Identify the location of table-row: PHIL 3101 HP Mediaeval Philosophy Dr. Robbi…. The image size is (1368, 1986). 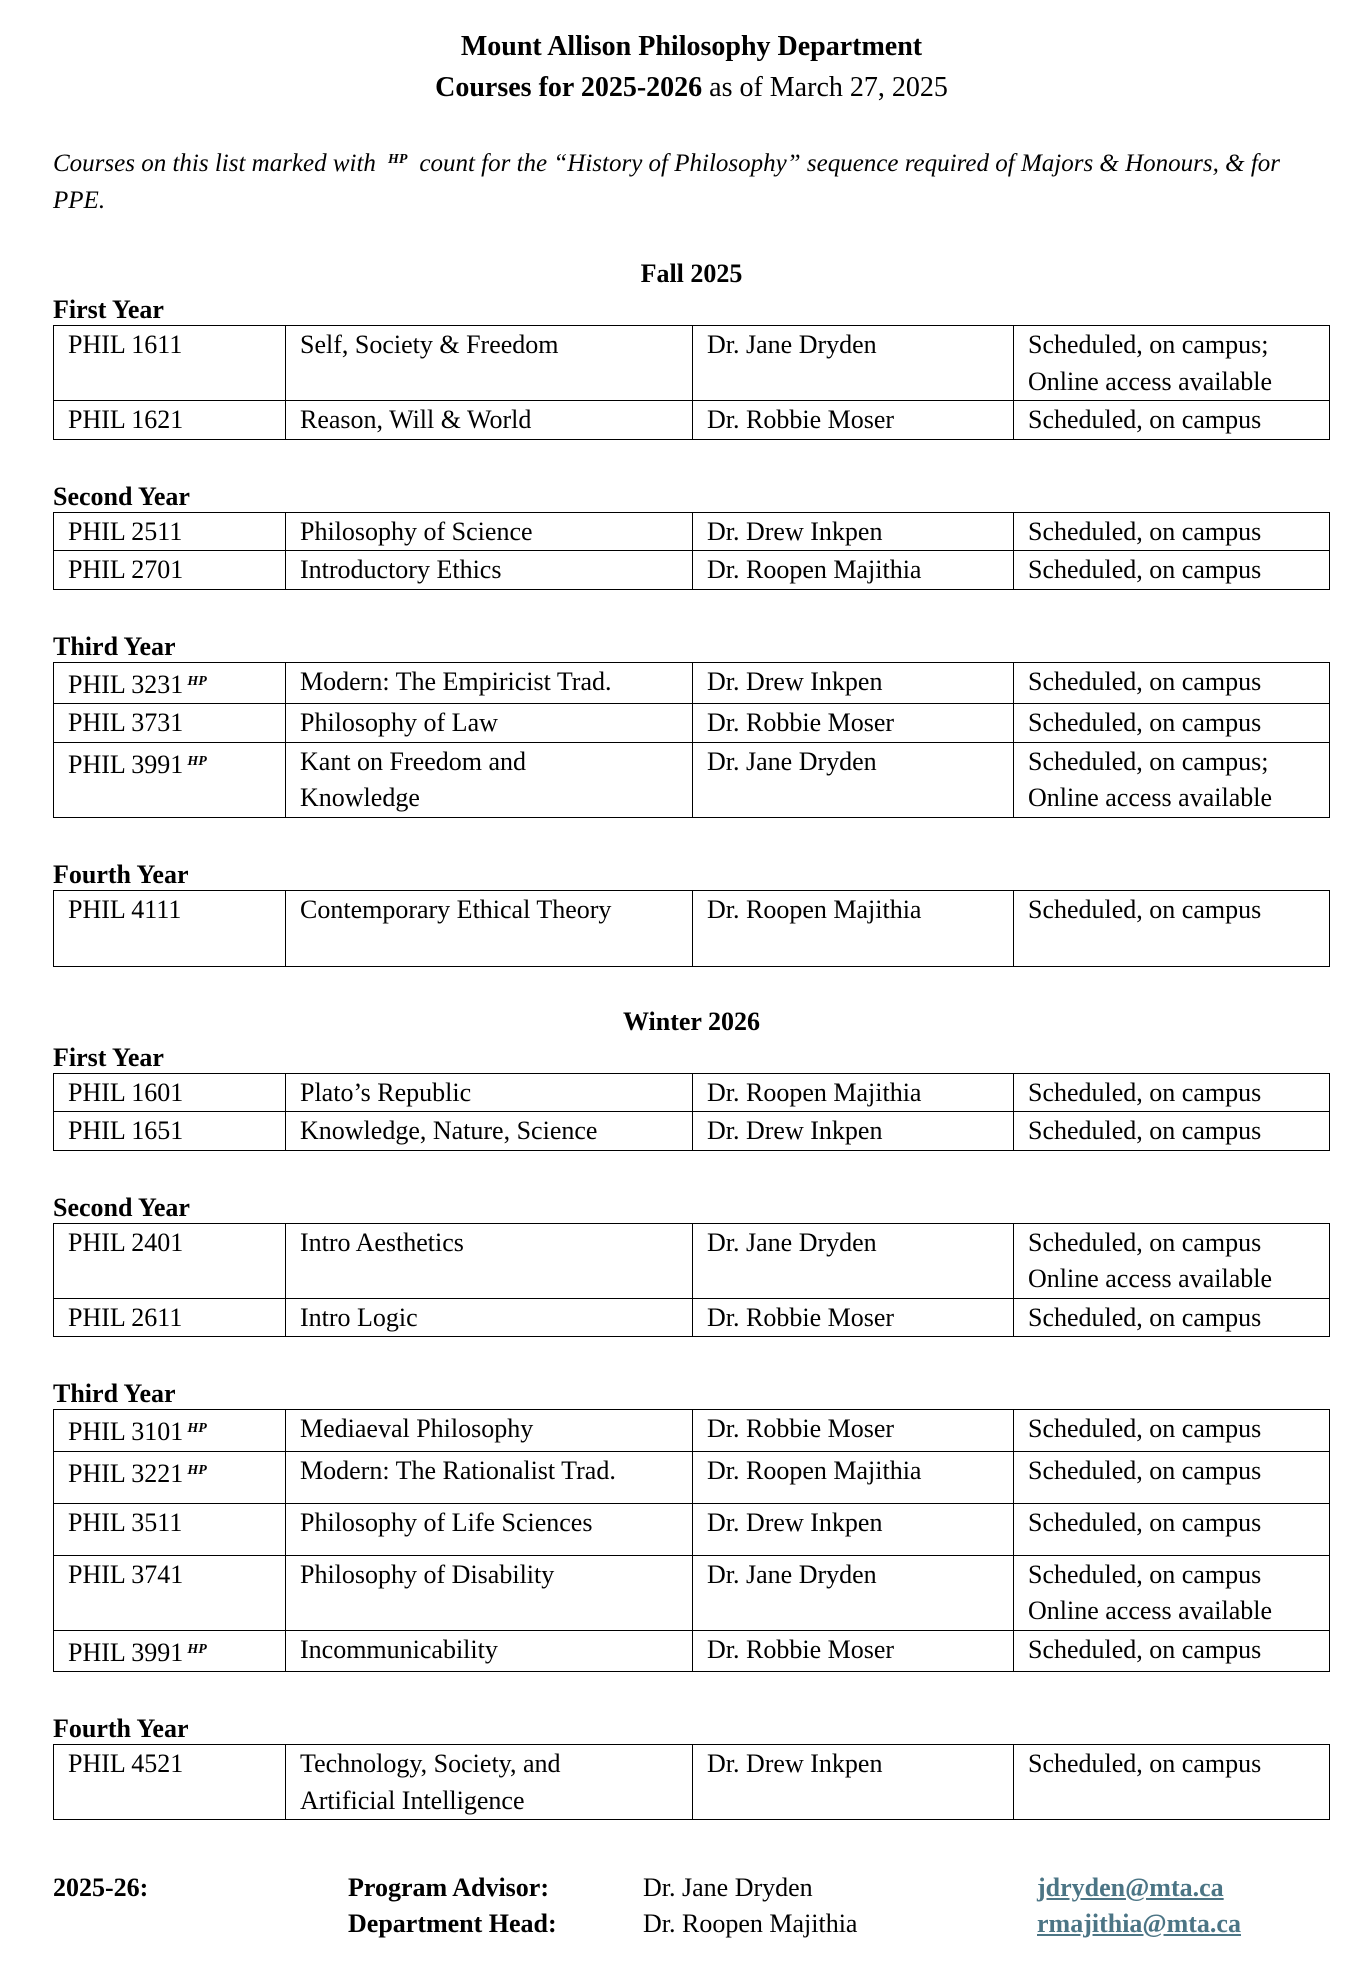
(691, 1430).